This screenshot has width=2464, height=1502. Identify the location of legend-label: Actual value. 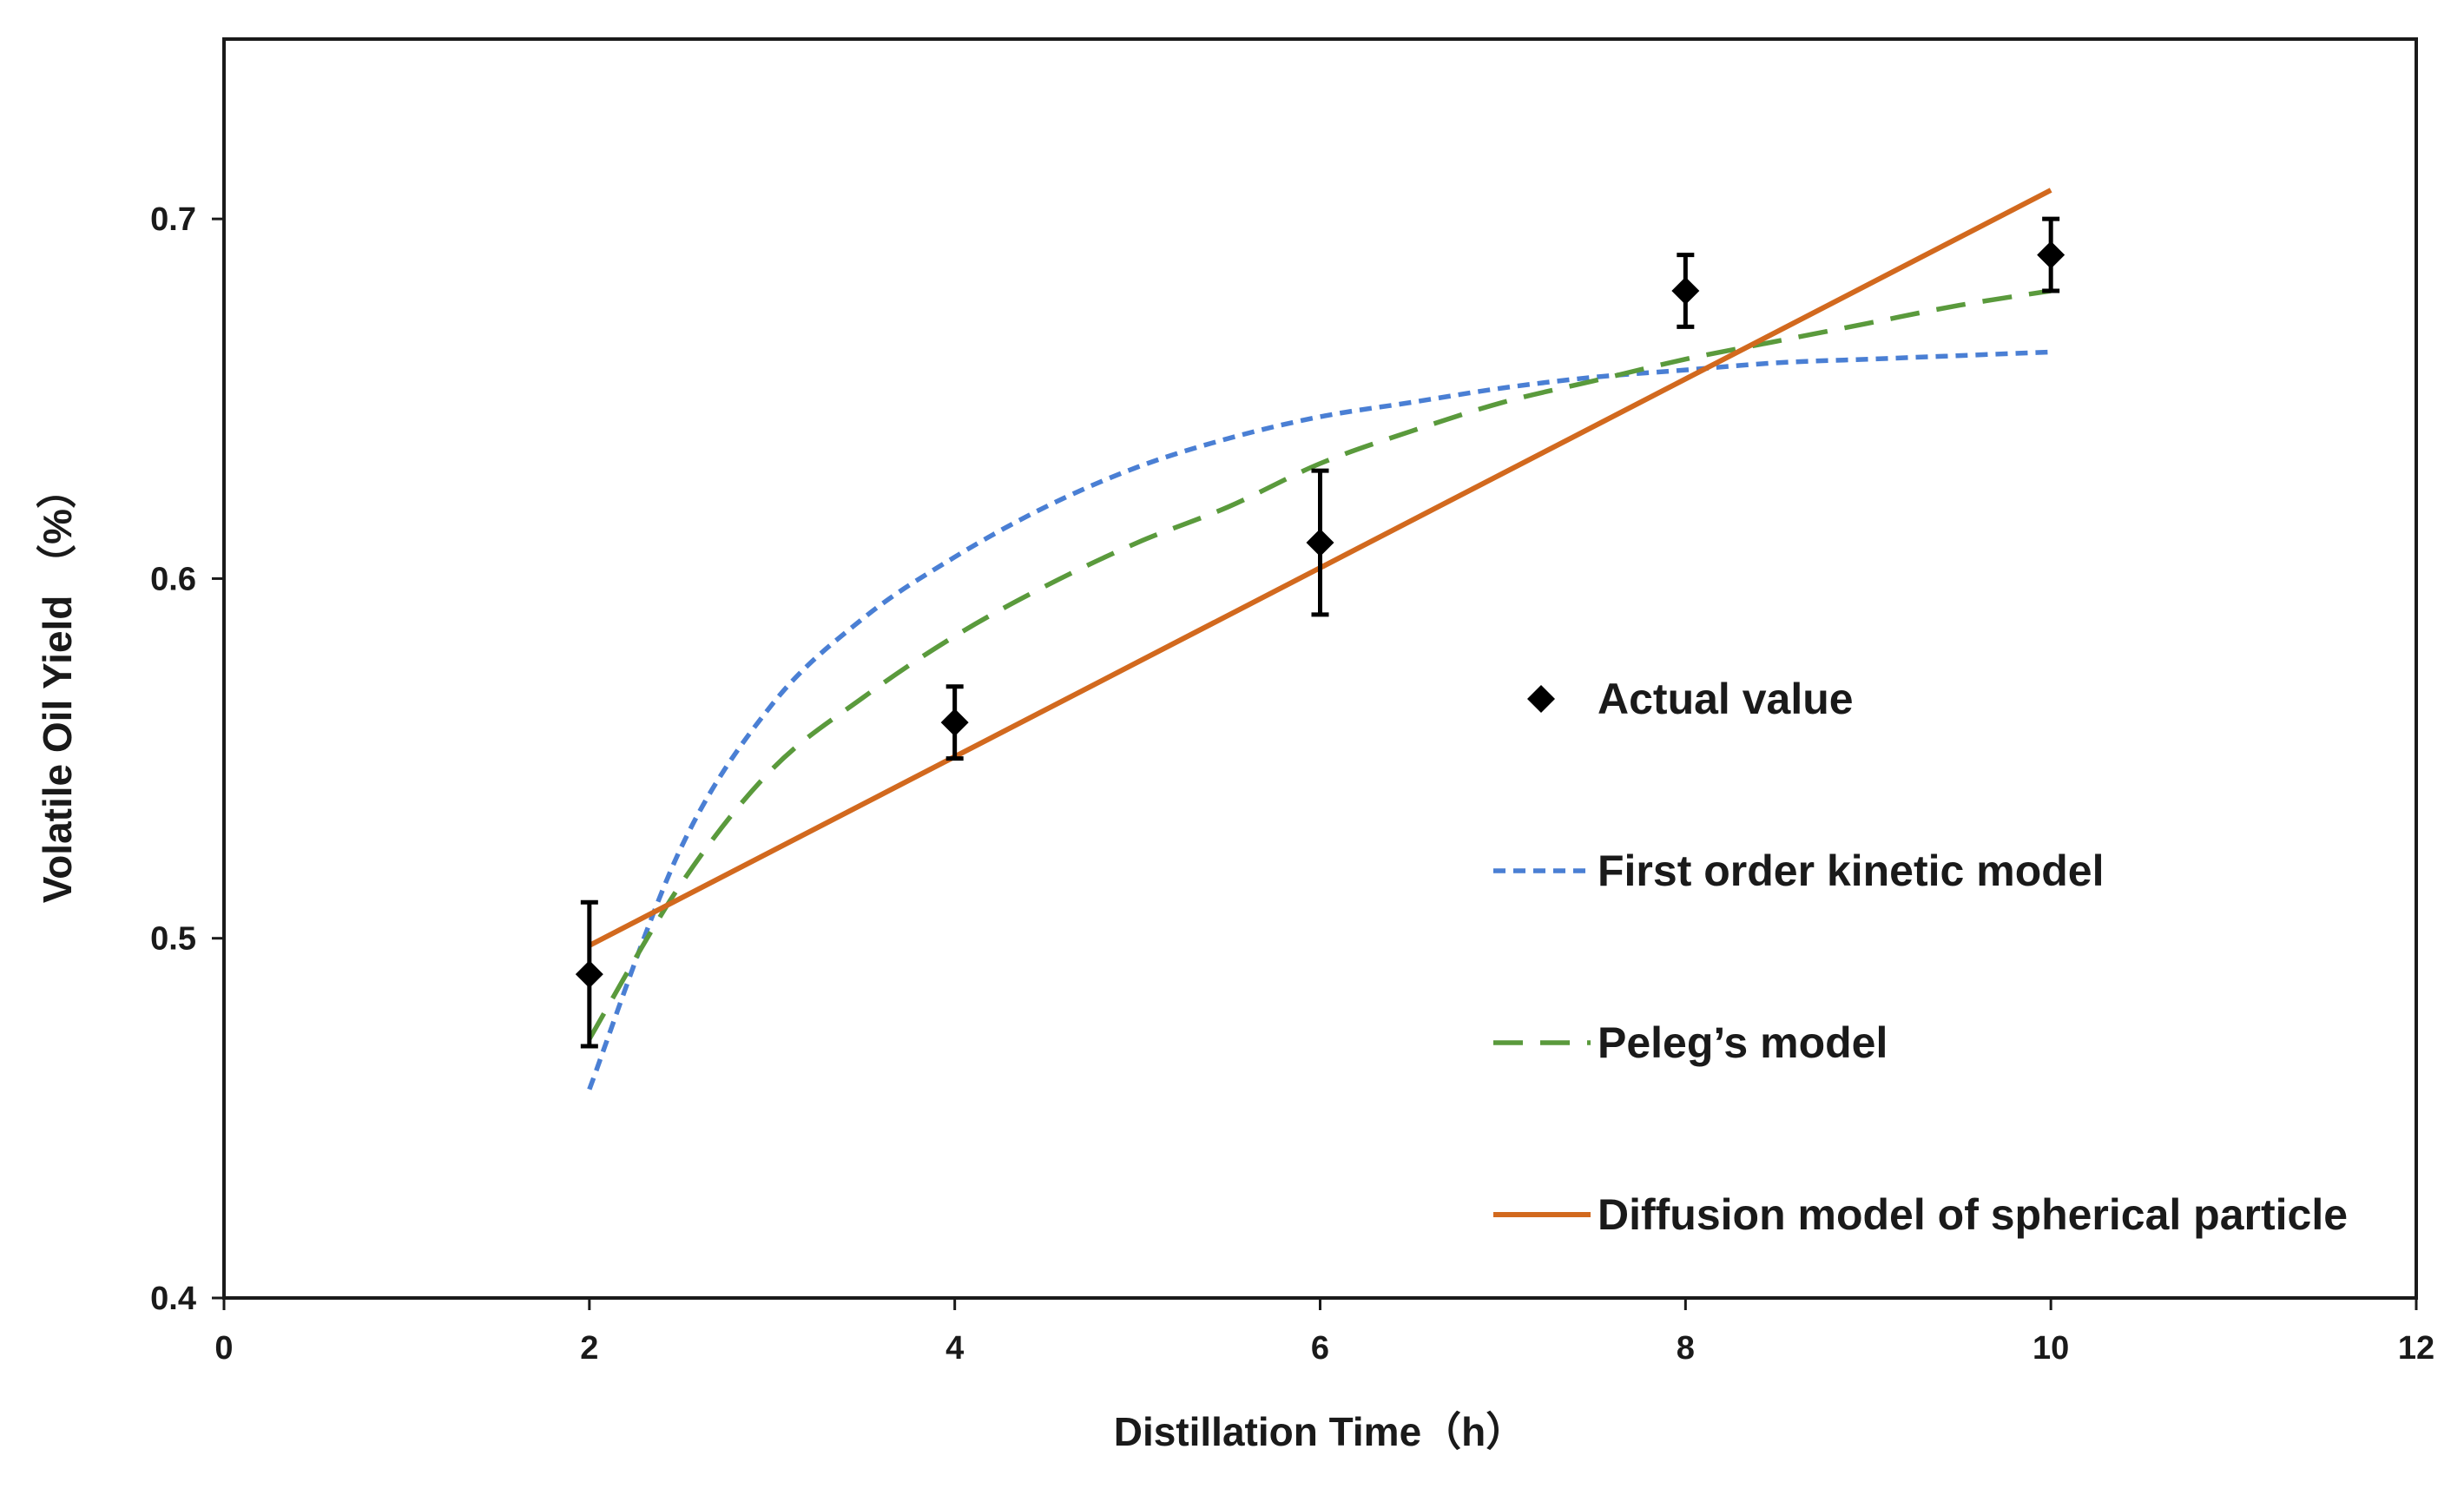
(1726, 699).